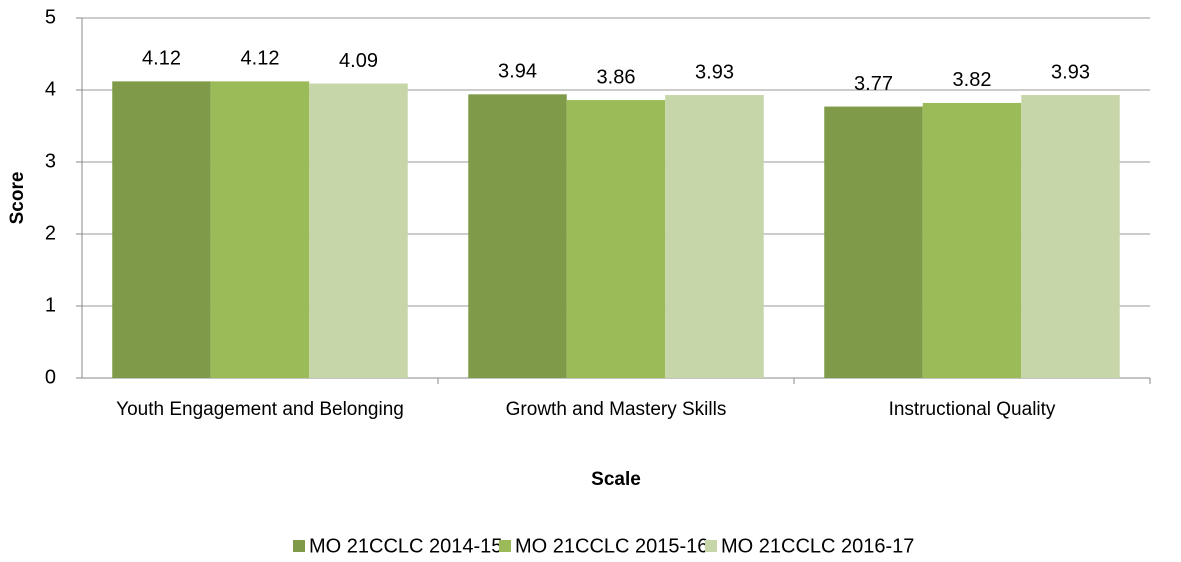 This screenshot has height=562, width=1181. I want to click on legend-label: MO 21CCLC 2015-16, so click(611, 546).